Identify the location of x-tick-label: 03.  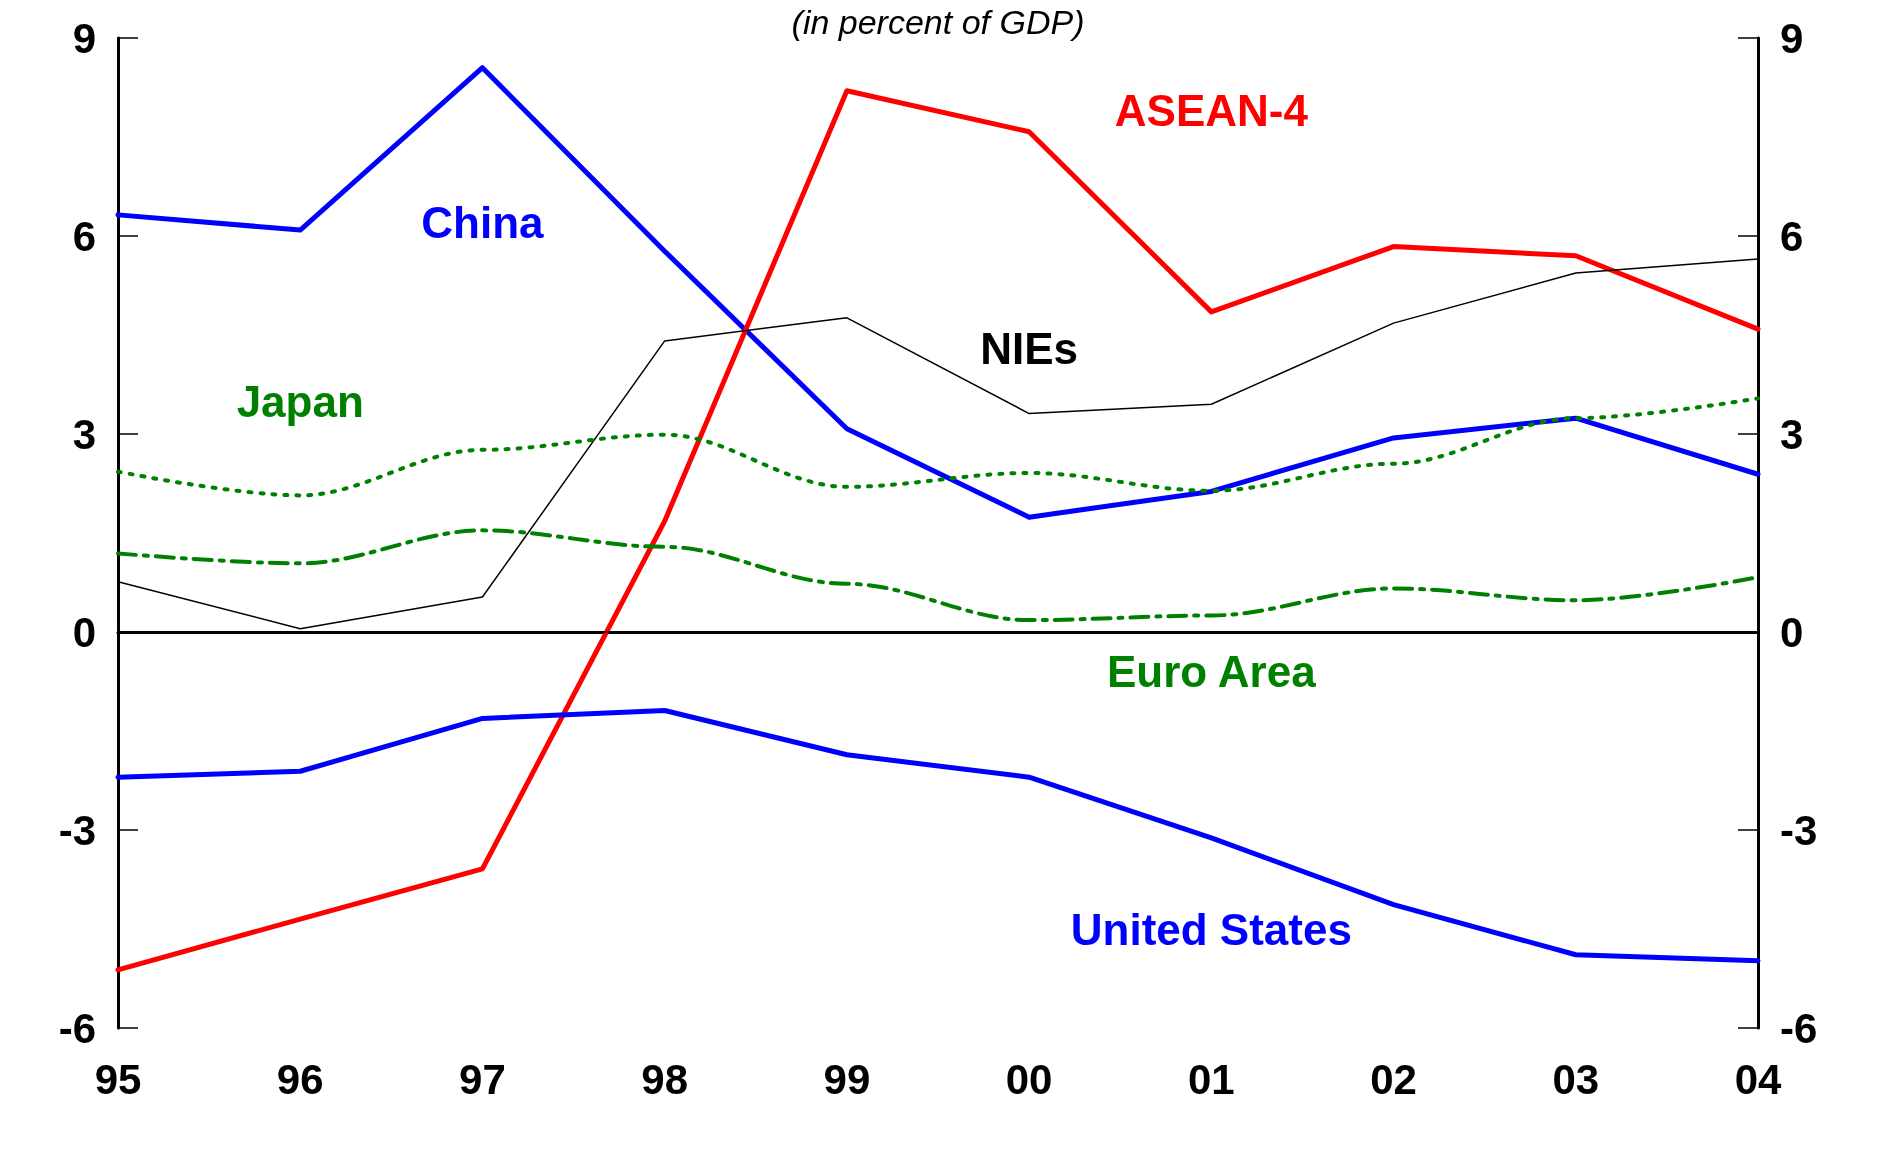
(1576, 1079).